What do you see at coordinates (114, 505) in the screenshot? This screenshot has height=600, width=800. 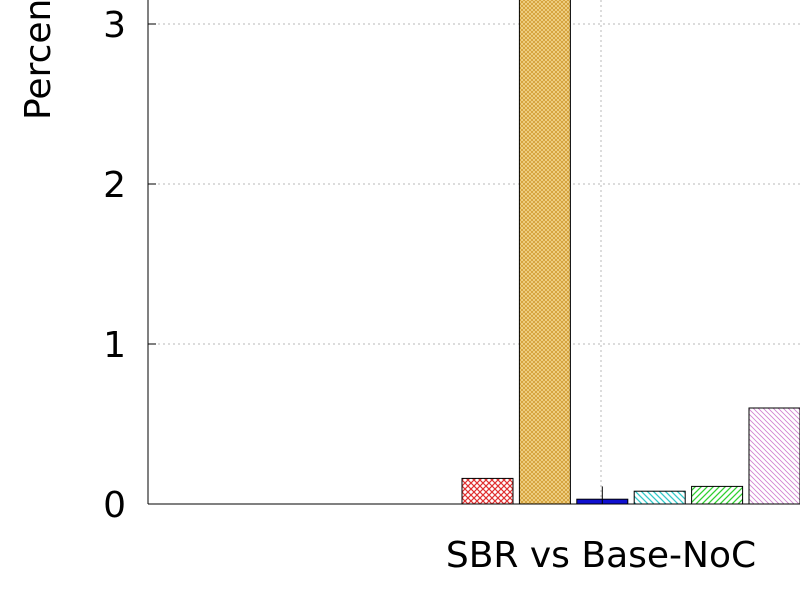 I see `y-tick-label: 0` at bounding box center [114, 505].